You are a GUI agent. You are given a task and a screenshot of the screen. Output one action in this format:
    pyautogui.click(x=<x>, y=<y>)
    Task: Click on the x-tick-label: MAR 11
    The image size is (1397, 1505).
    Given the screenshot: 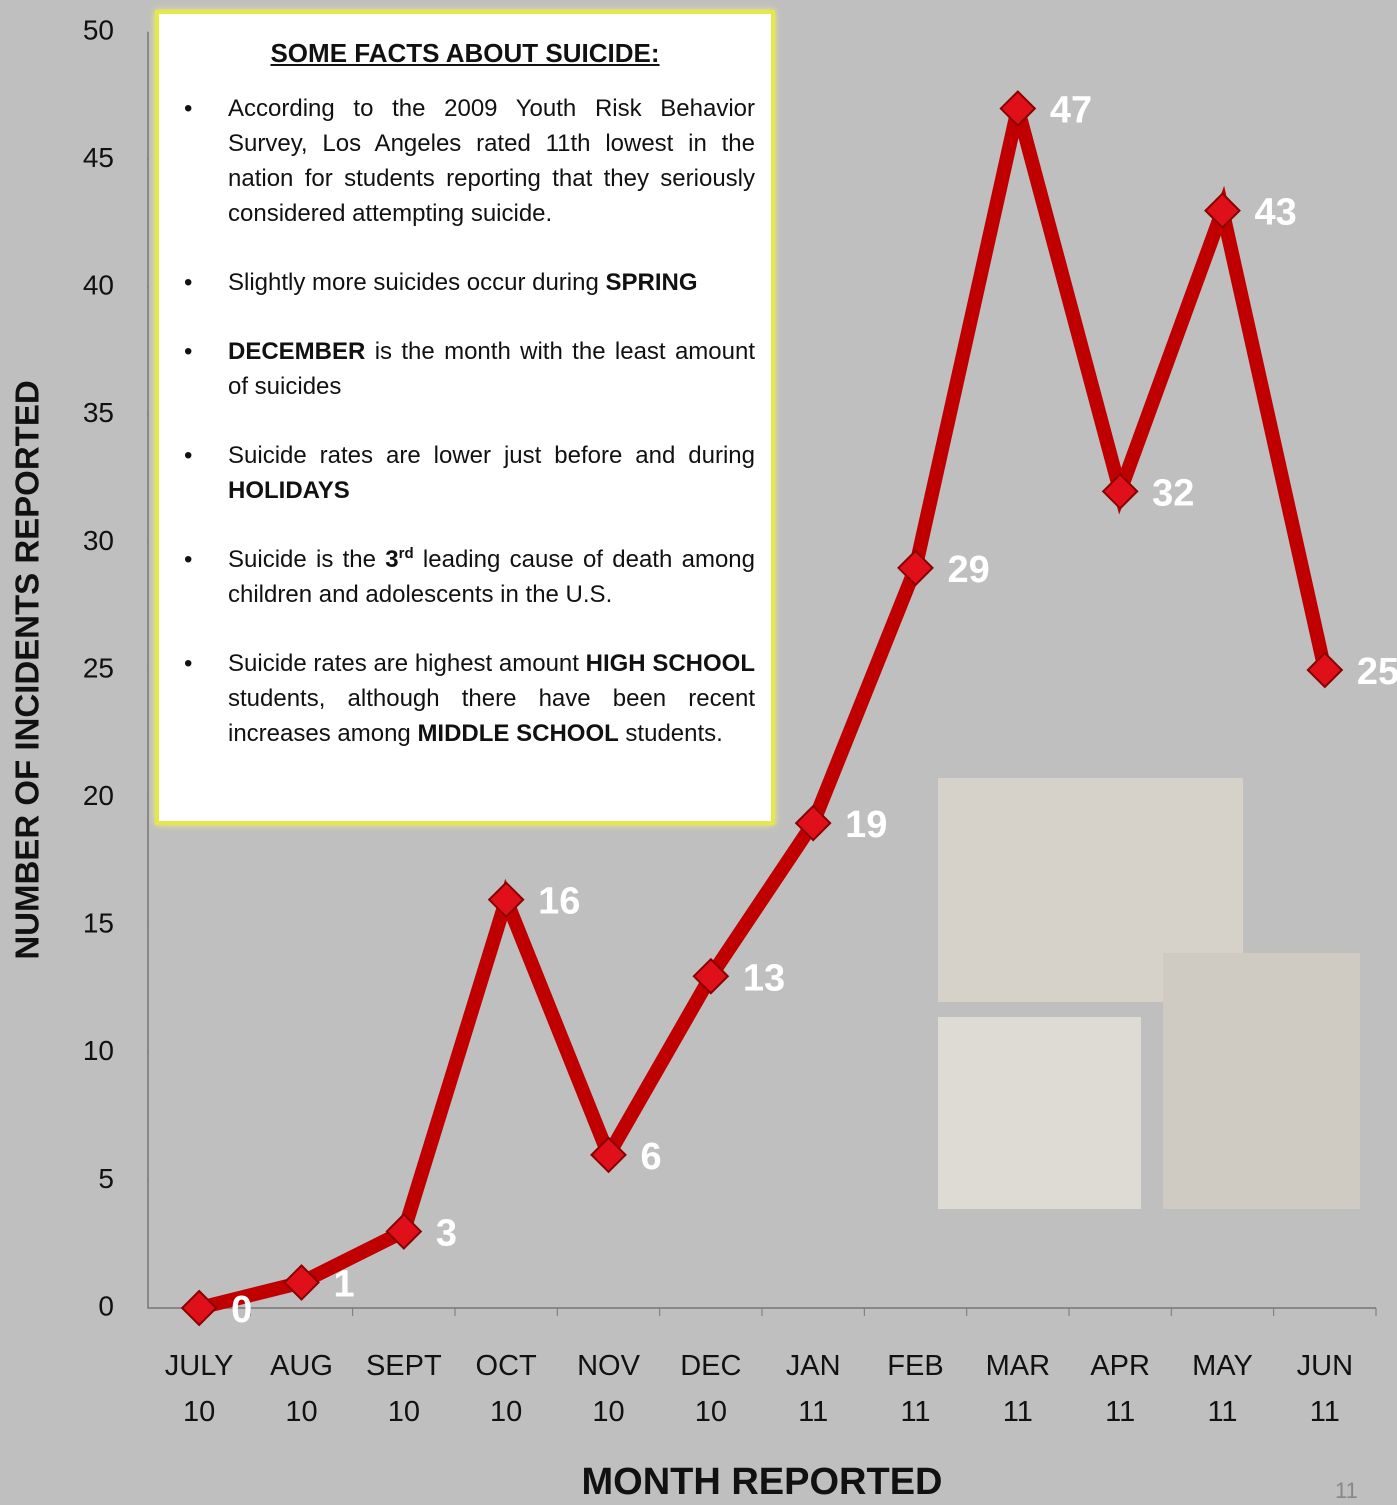 What is the action you would take?
    pyautogui.click(x=1018, y=1389)
    